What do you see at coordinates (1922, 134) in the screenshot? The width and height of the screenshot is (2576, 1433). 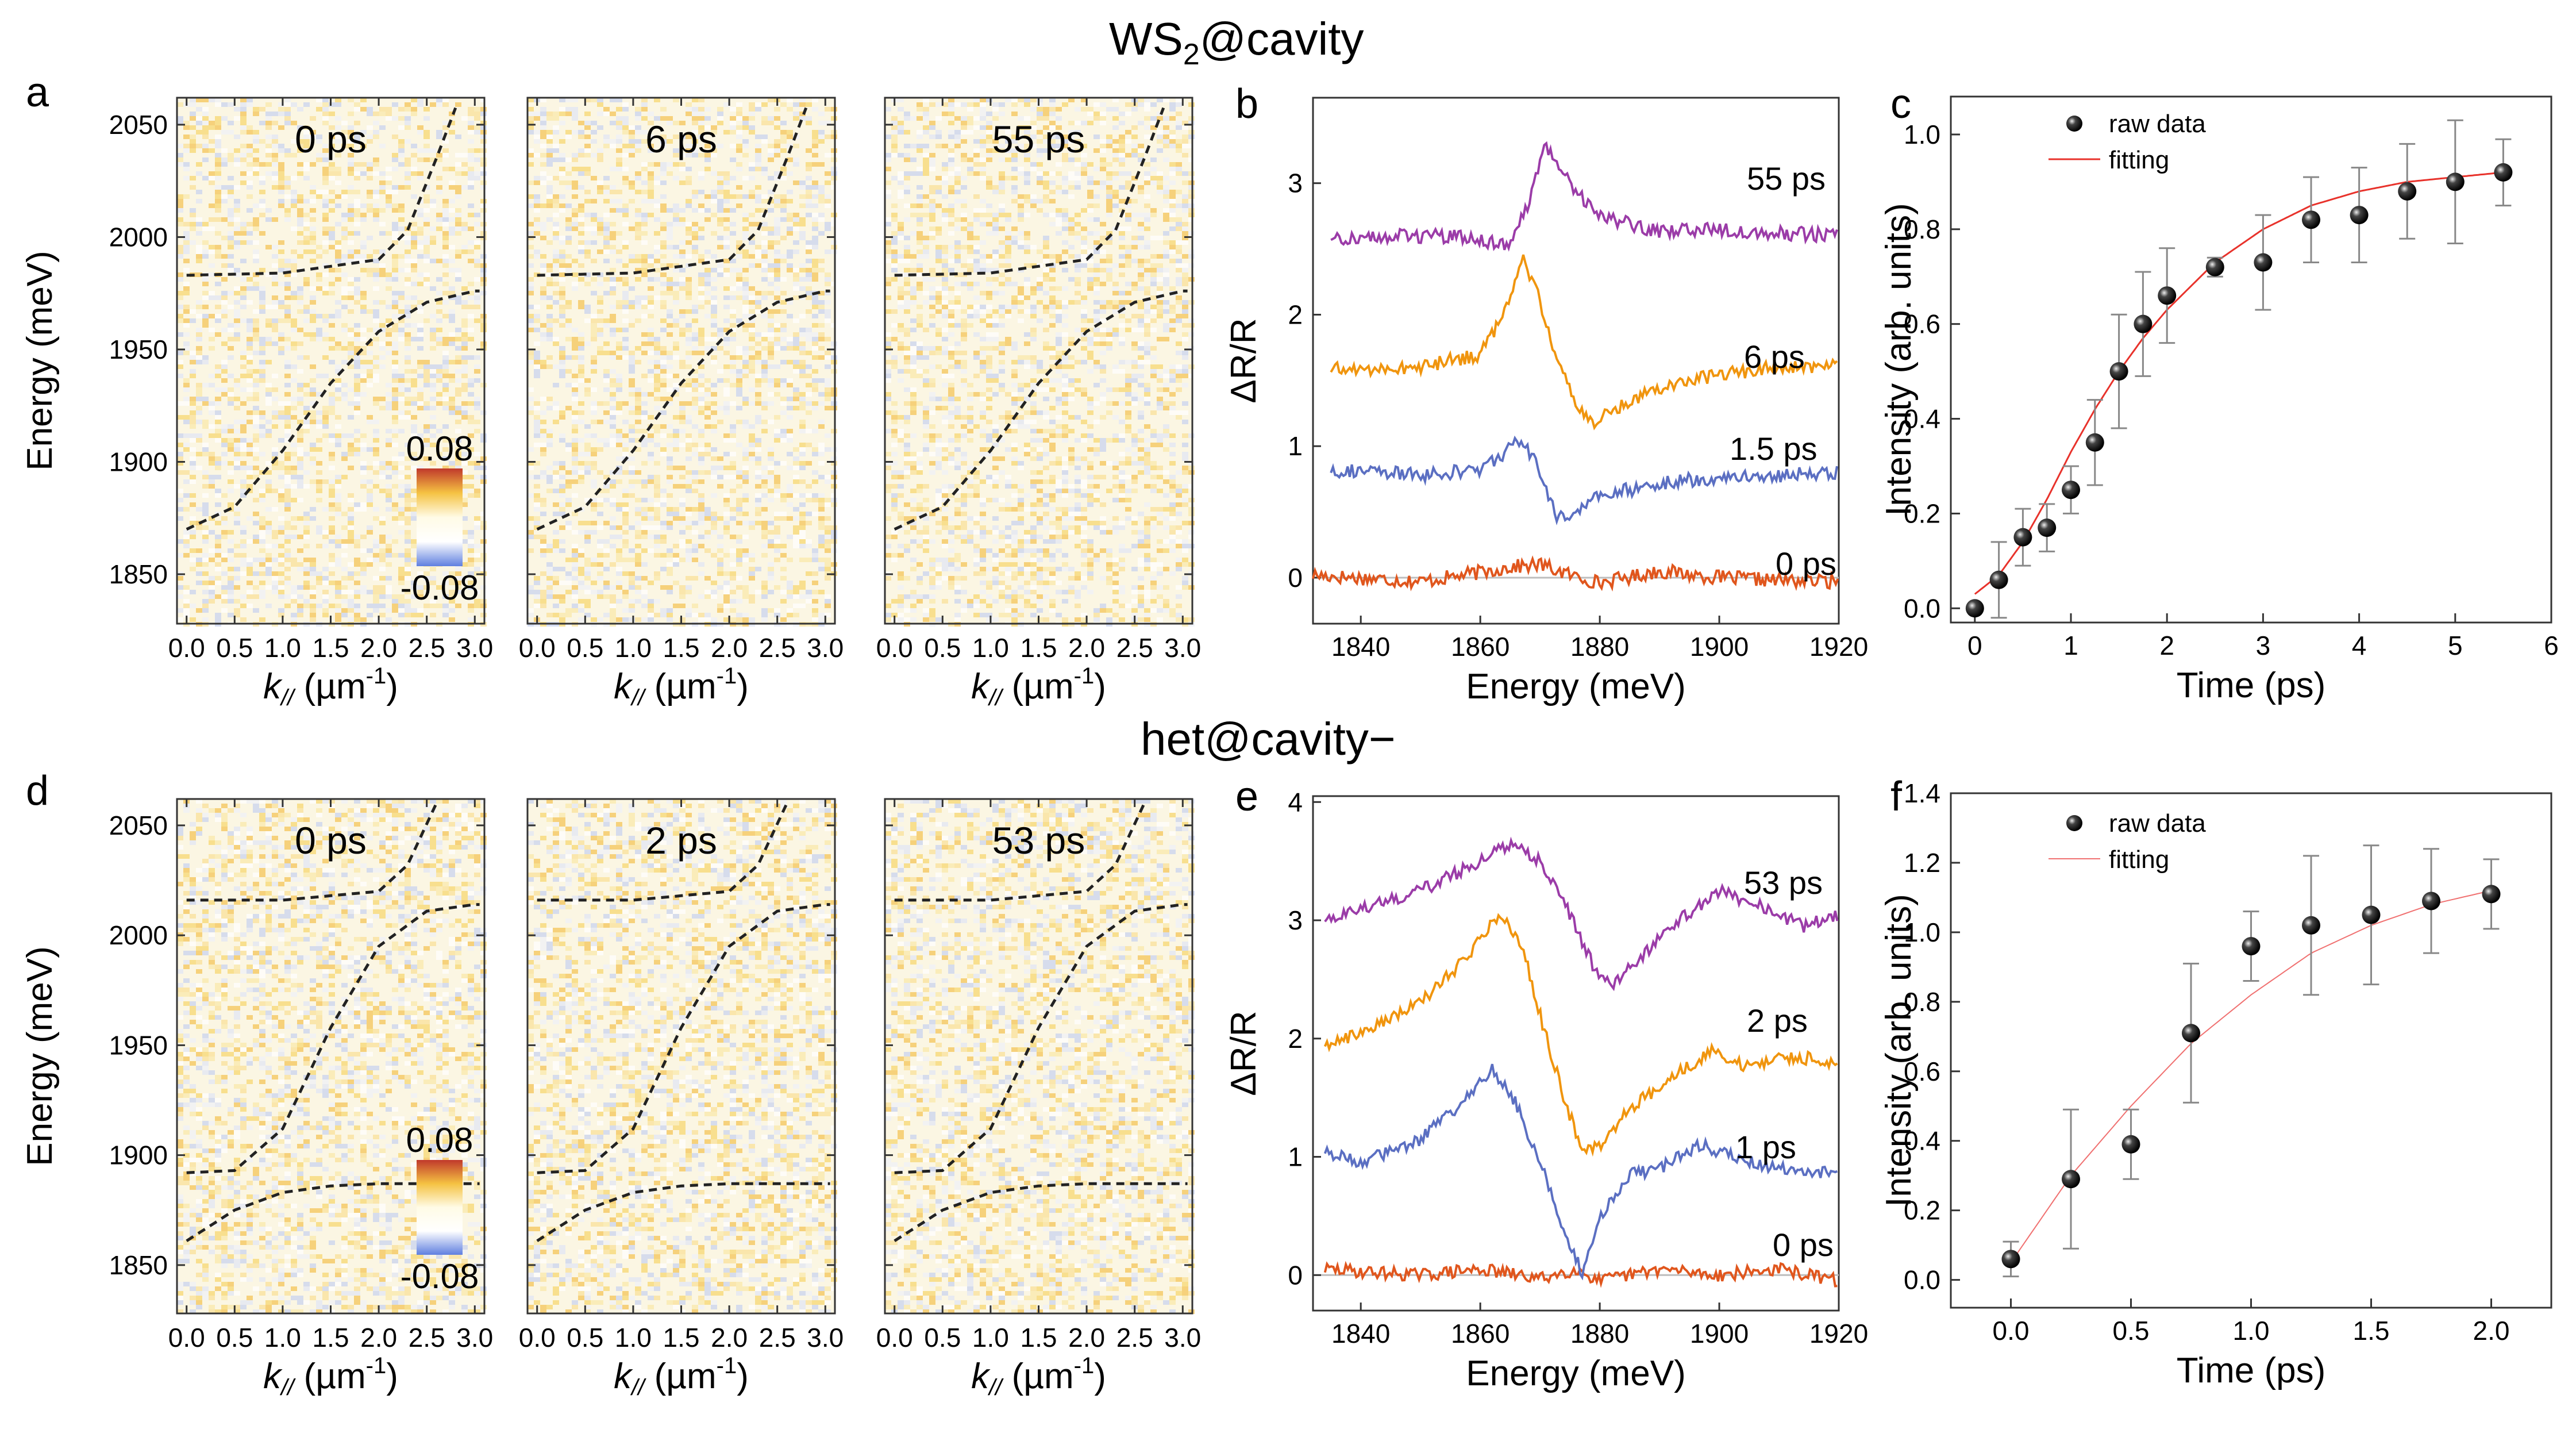 I see `y-tick-label: 1.0` at bounding box center [1922, 134].